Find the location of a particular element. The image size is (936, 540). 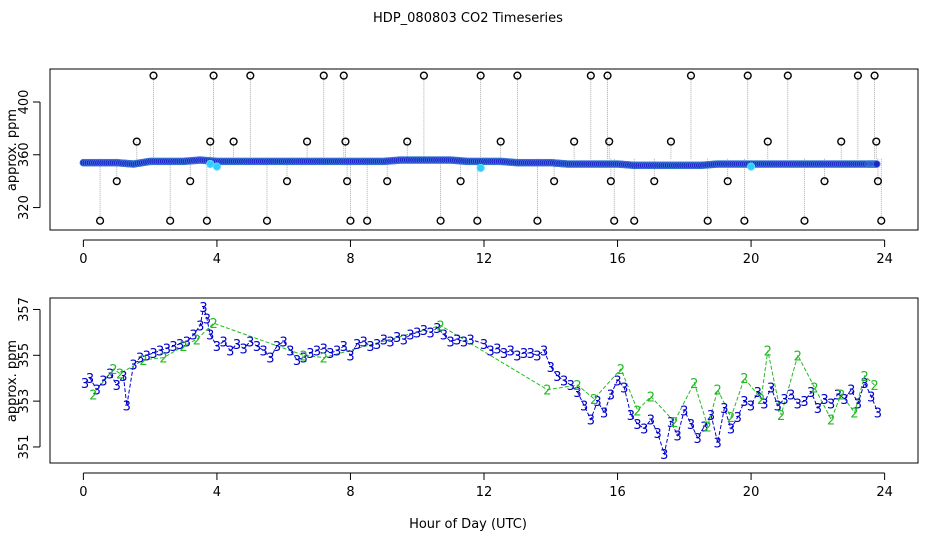

x-tick-label: 12 is located at coordinates (484, 259).